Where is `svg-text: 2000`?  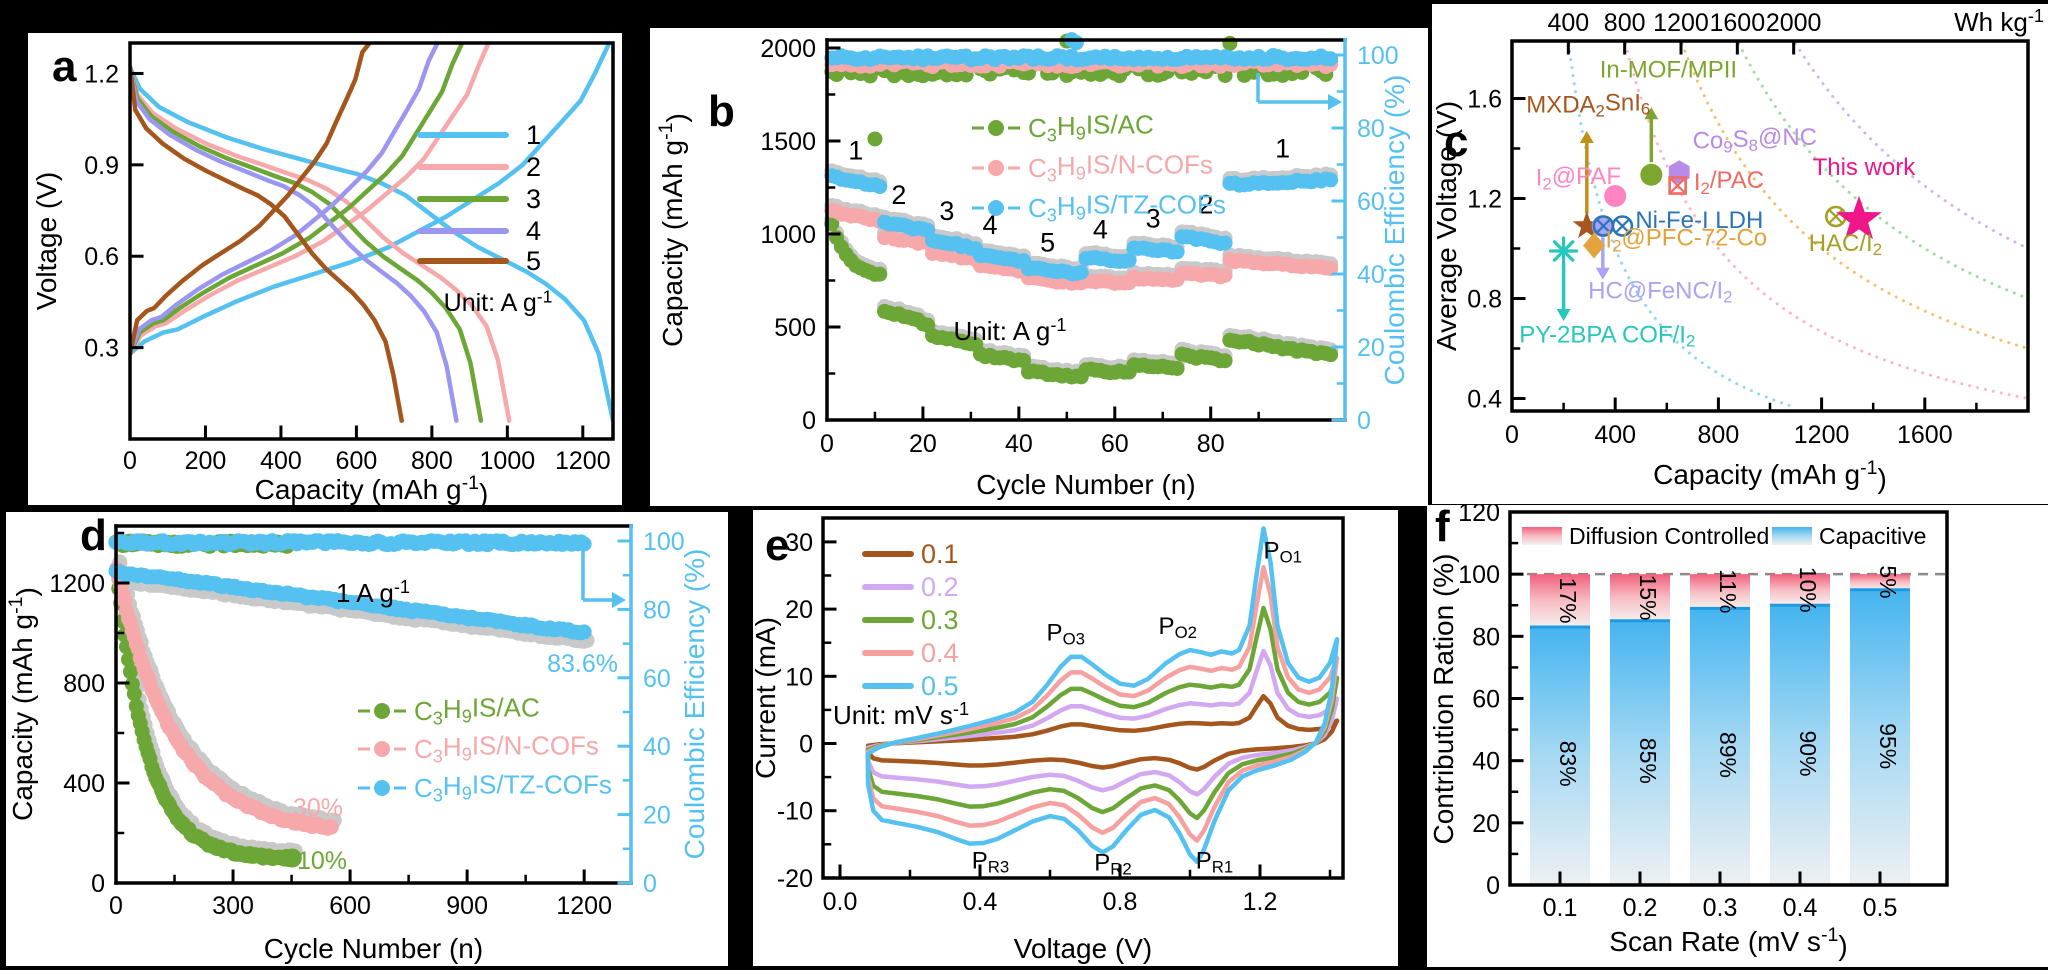
svg-text: 2000 is located at coordinates (1794, 23).